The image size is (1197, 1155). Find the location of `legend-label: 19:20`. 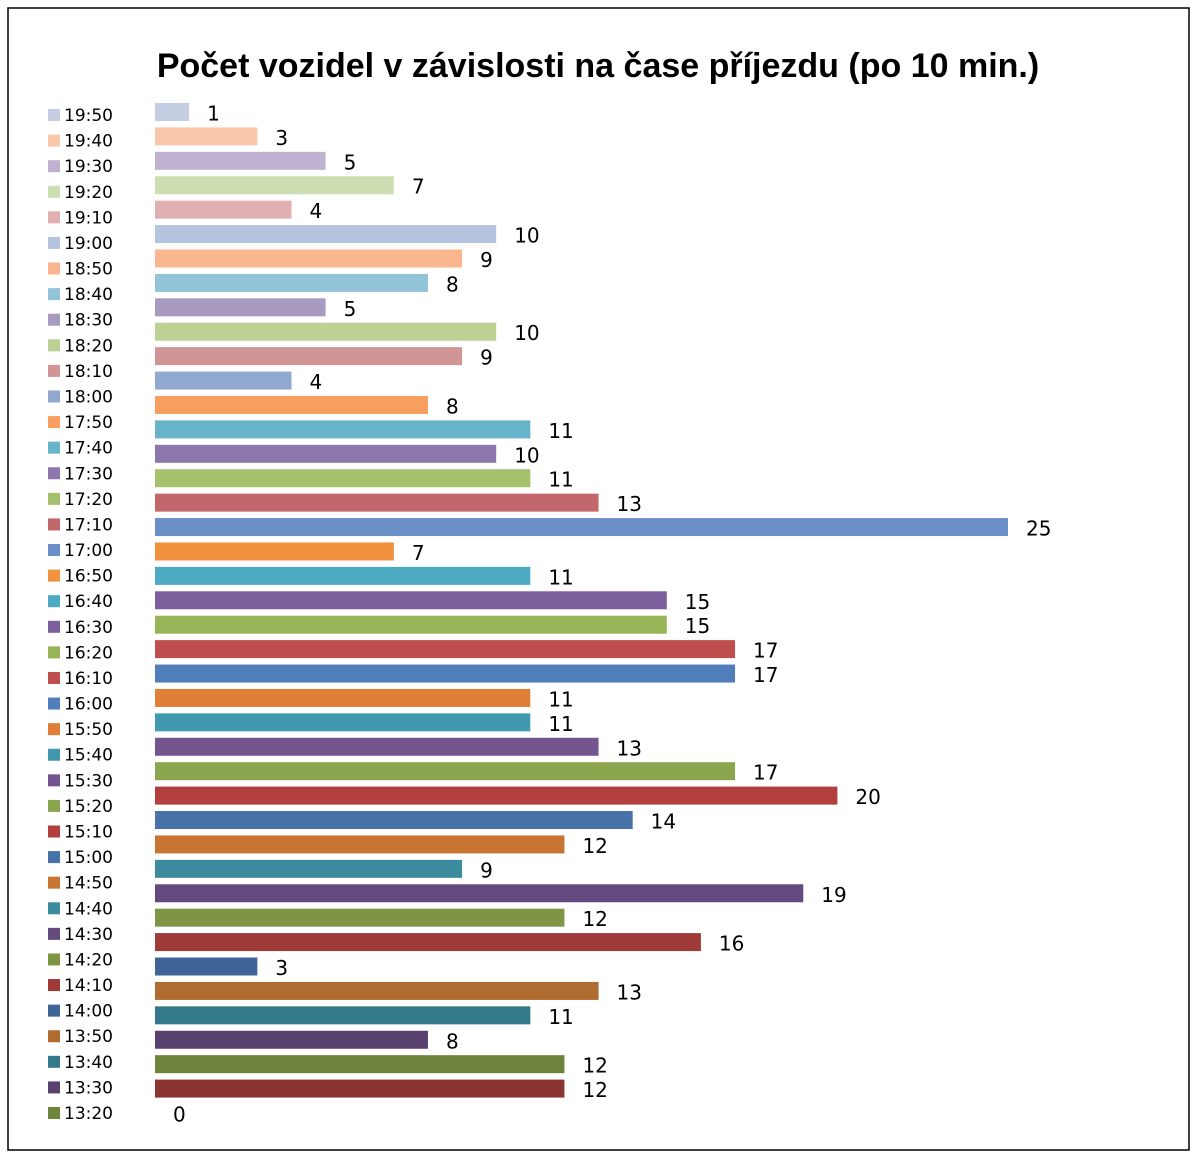

legend-label: 19:20 is located at coordinates (88, 193).